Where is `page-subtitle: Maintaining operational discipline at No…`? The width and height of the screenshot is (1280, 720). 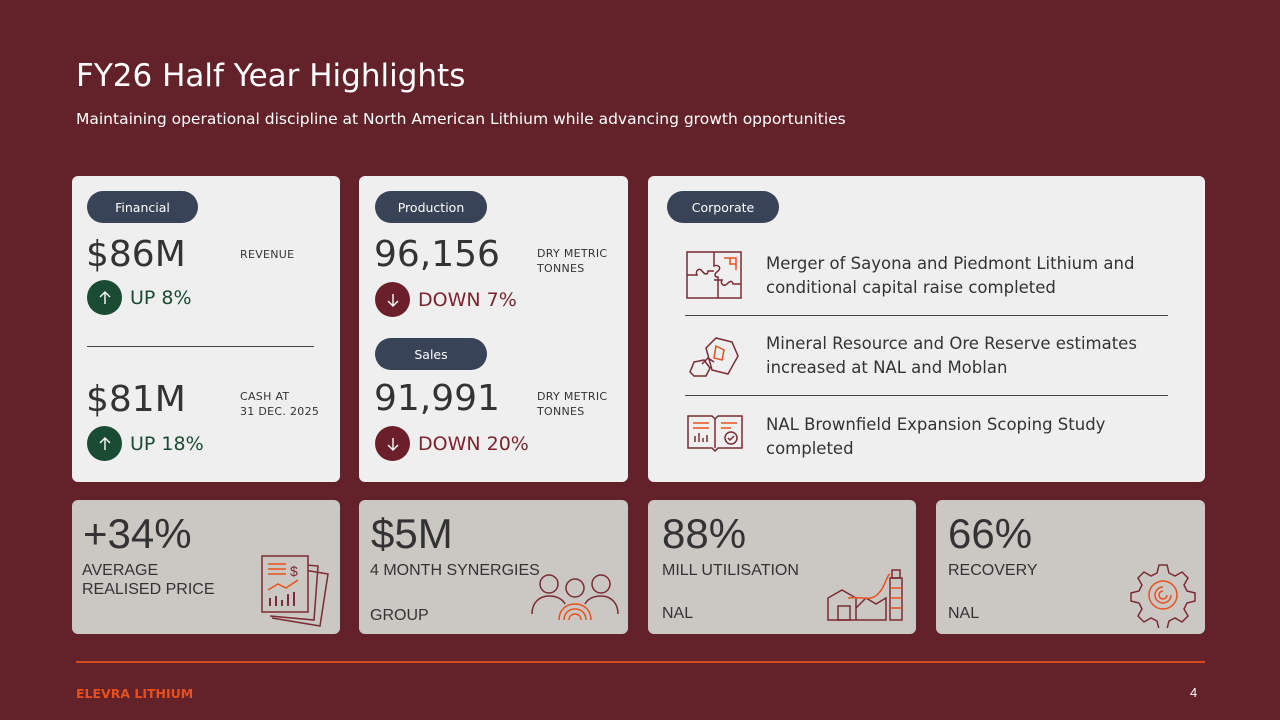 page-subtitle: Maintaining operational discipline at No… is located at coordinates (461, 119).